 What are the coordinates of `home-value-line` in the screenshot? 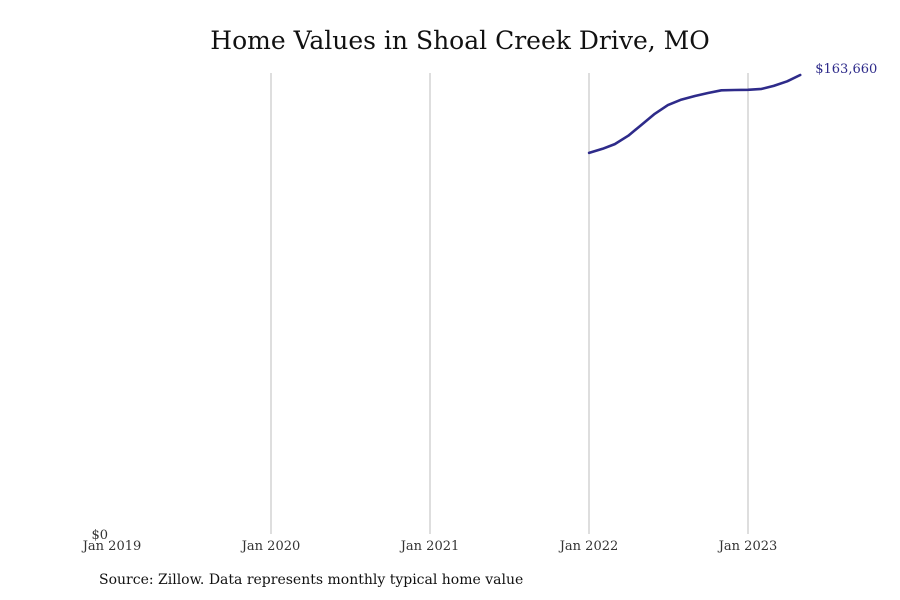 It's located at (694, 114).